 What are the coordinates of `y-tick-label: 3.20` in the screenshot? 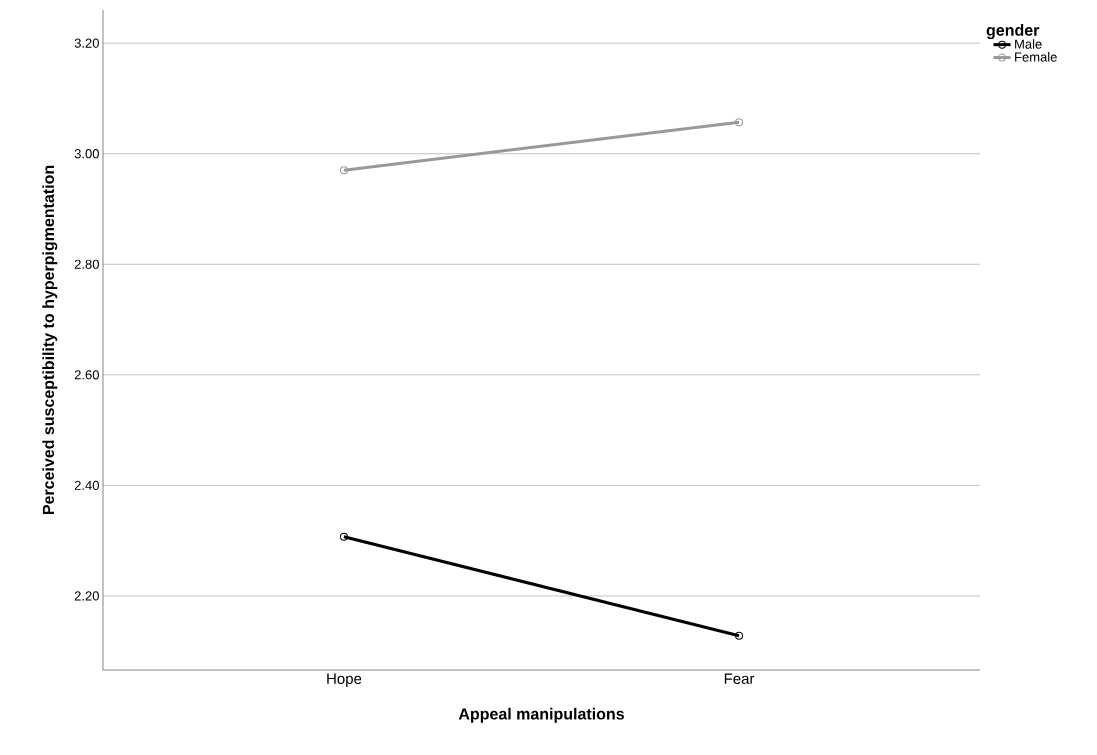 It's located at (86, 43).